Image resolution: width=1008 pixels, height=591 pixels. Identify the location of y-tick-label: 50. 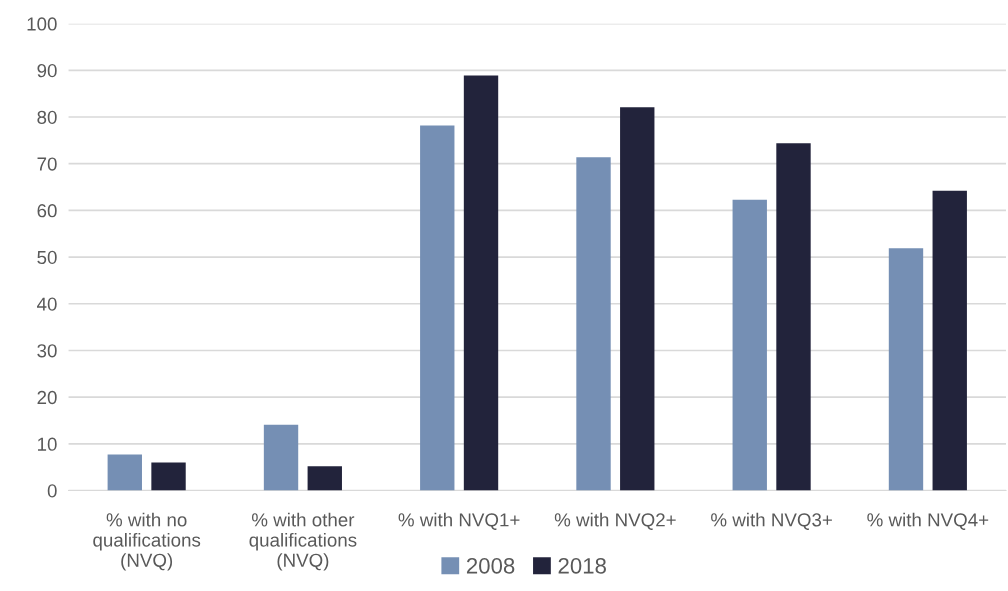
(47, 257).